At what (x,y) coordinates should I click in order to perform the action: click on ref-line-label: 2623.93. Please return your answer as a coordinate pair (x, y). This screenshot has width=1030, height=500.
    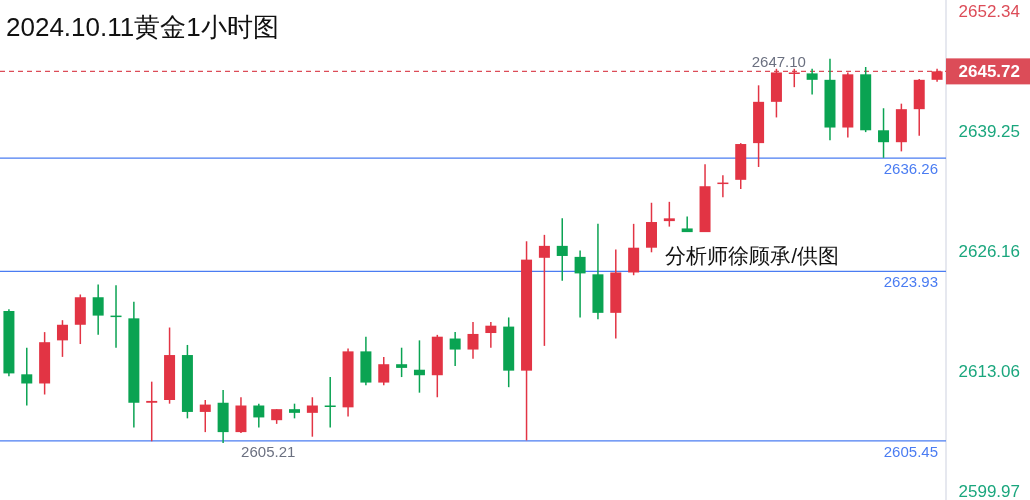
    Looking at the image, I should click on (910, 282).